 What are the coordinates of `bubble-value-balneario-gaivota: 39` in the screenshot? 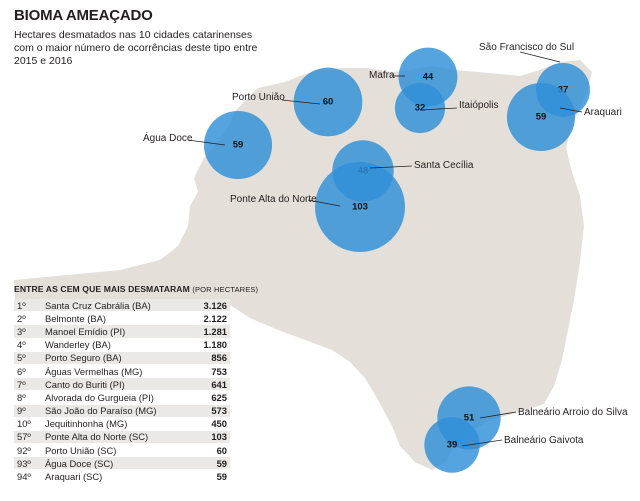 It's located at (452, 445).